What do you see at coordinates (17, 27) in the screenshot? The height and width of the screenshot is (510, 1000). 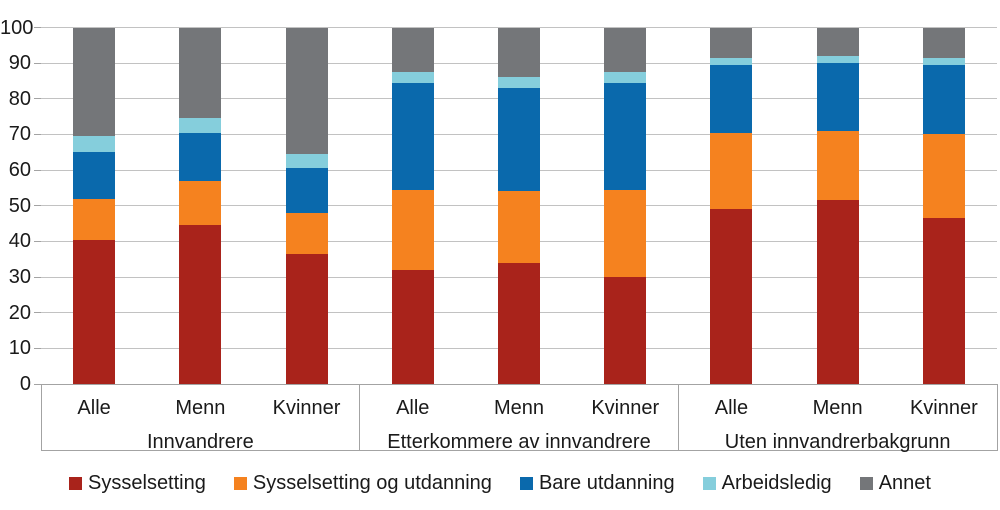 I see `y-tick-label: 100` at bounding box center [17, 27].